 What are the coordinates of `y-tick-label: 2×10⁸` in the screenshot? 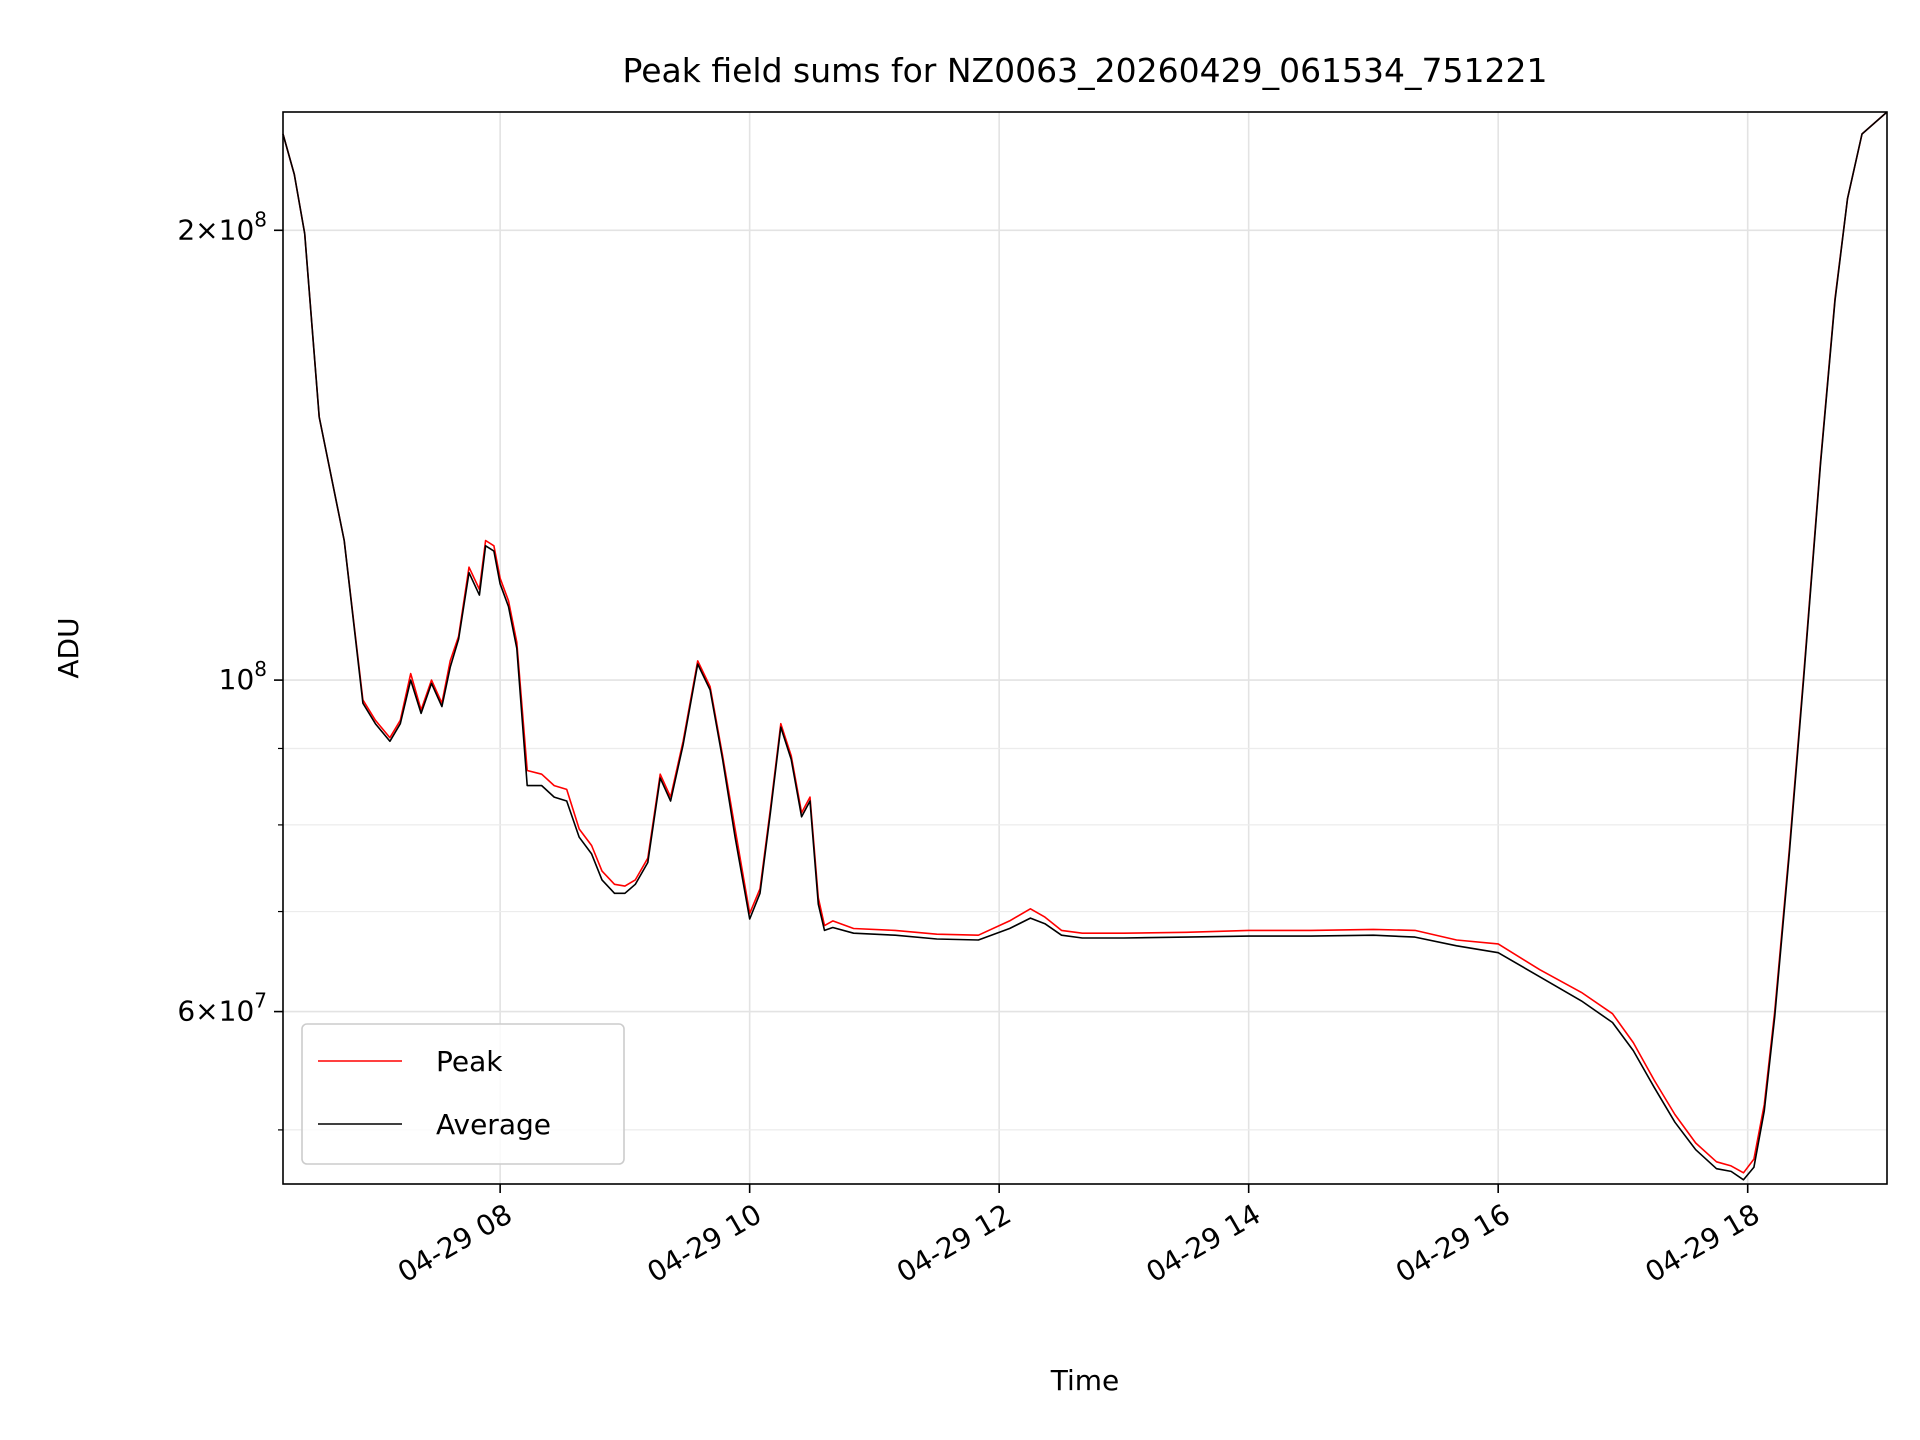 It's located at (222, 226).